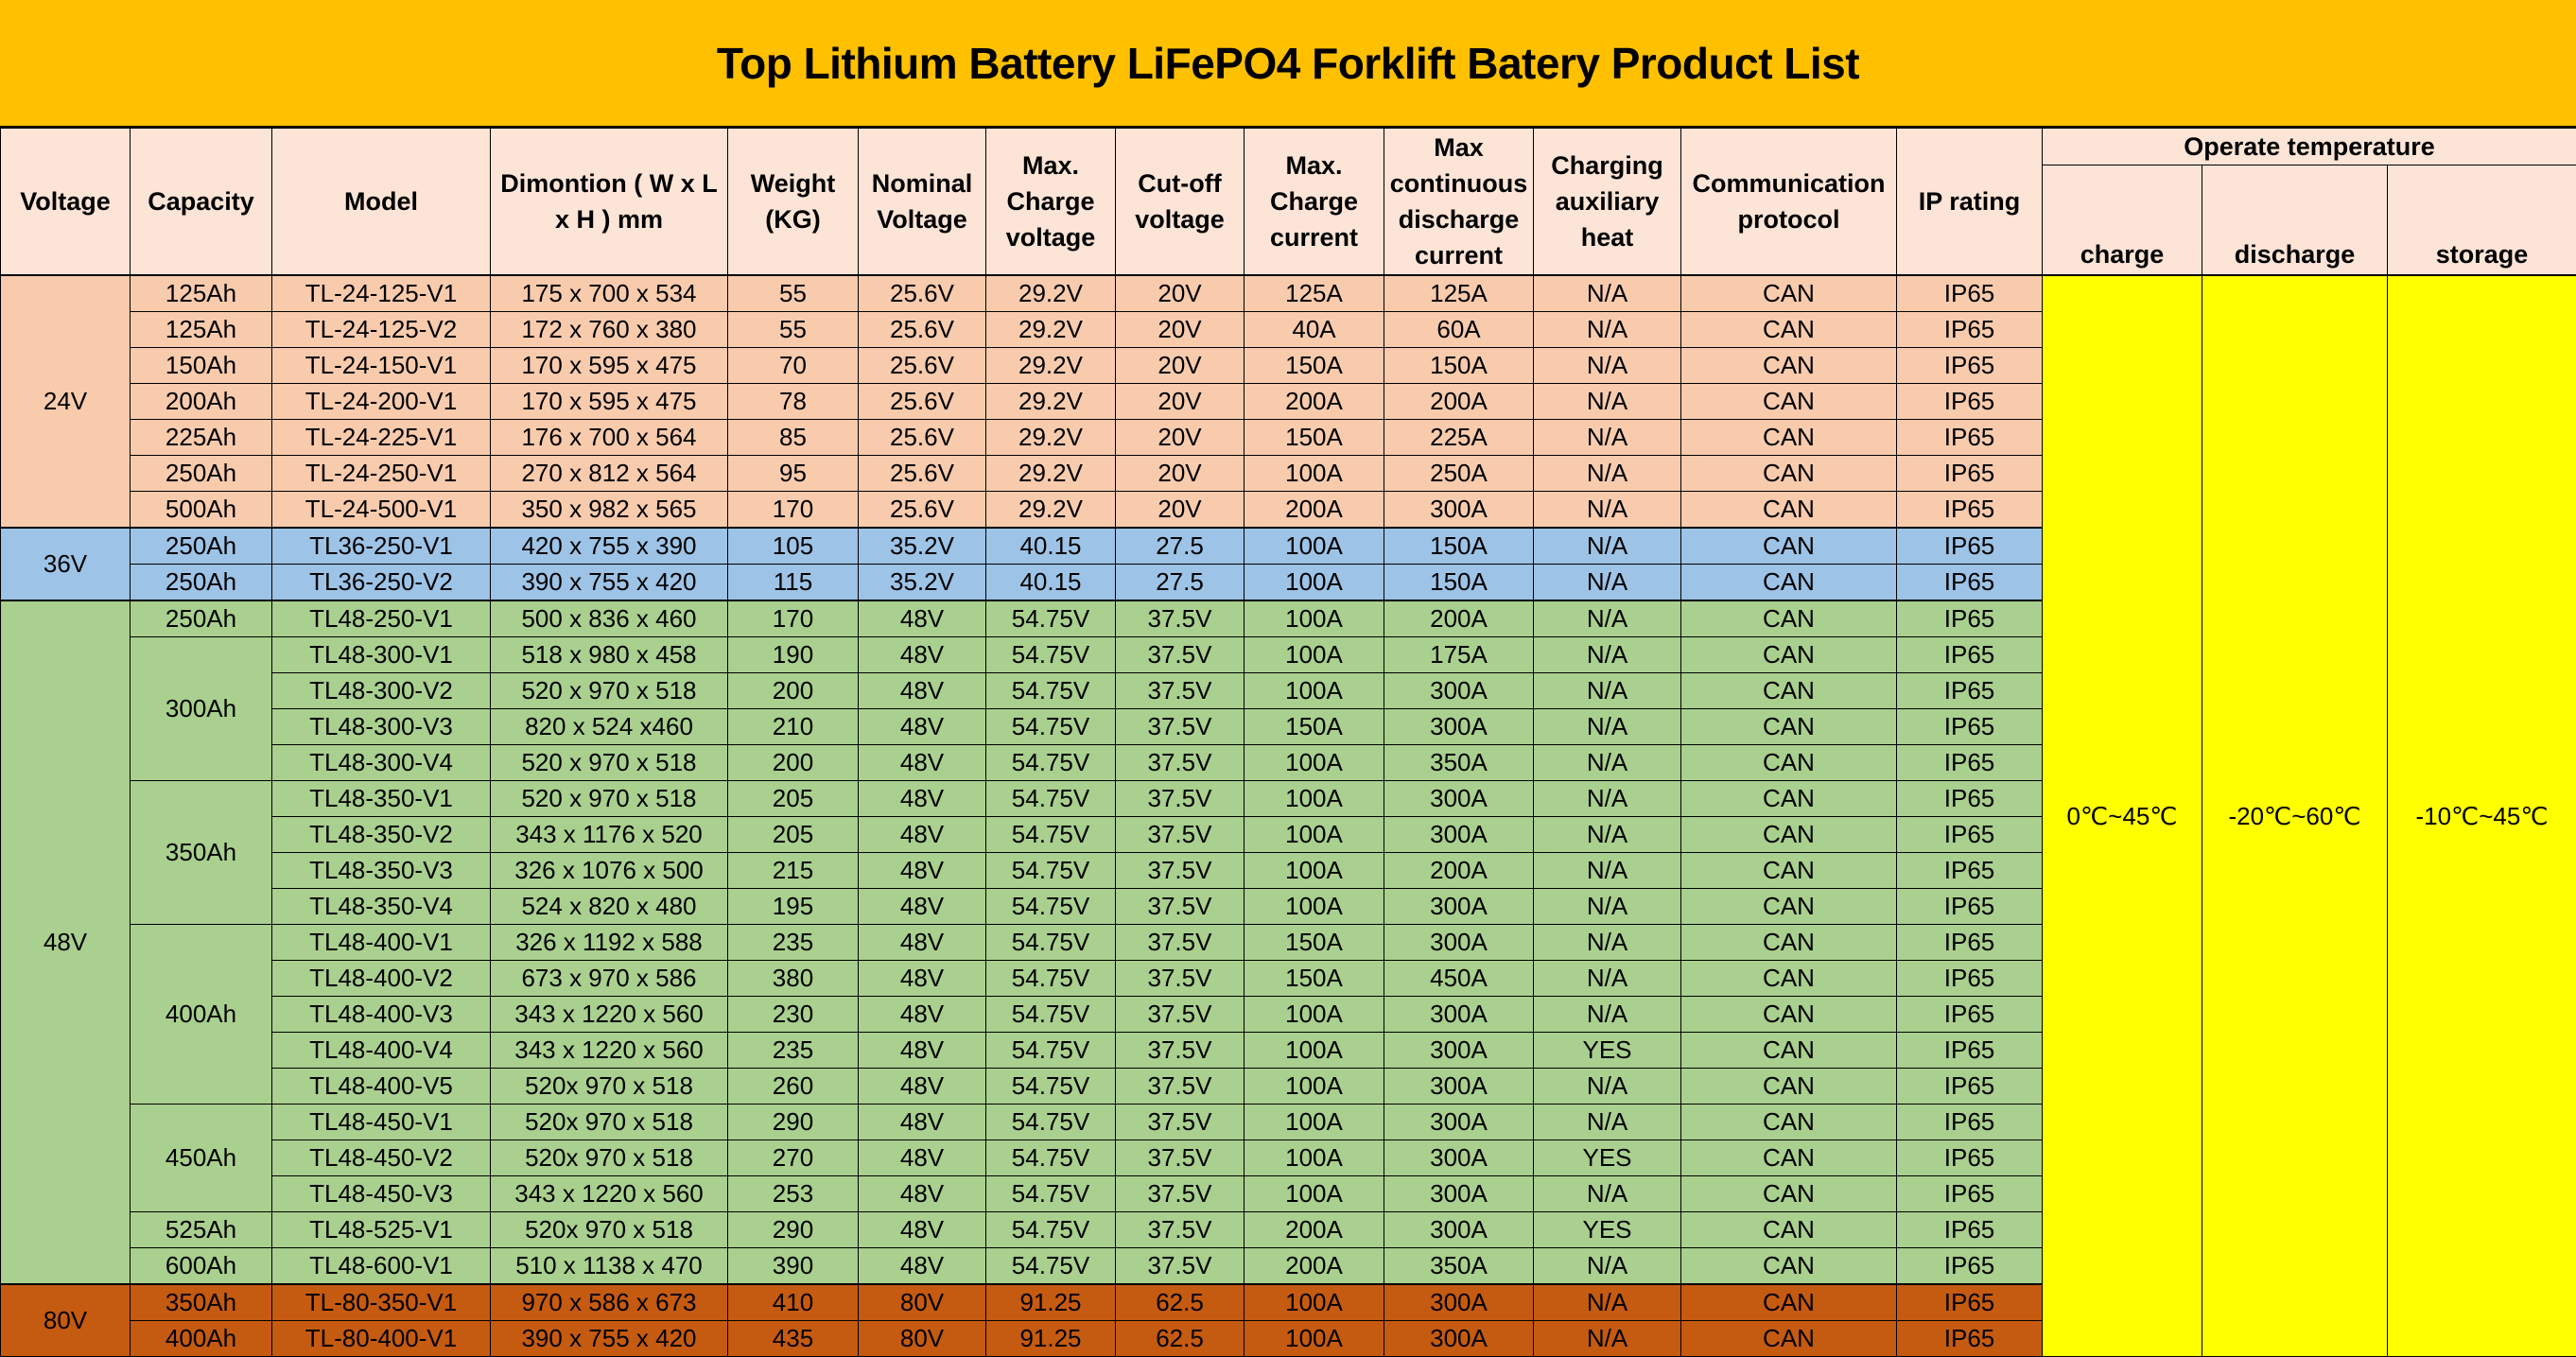 Image resolution: width=2576 pixels, height=1357 pixels. What do you see at coordinates (793, 691) in the screenshot?
I see `weight-cell: 200` at bounding box center [793, 691].